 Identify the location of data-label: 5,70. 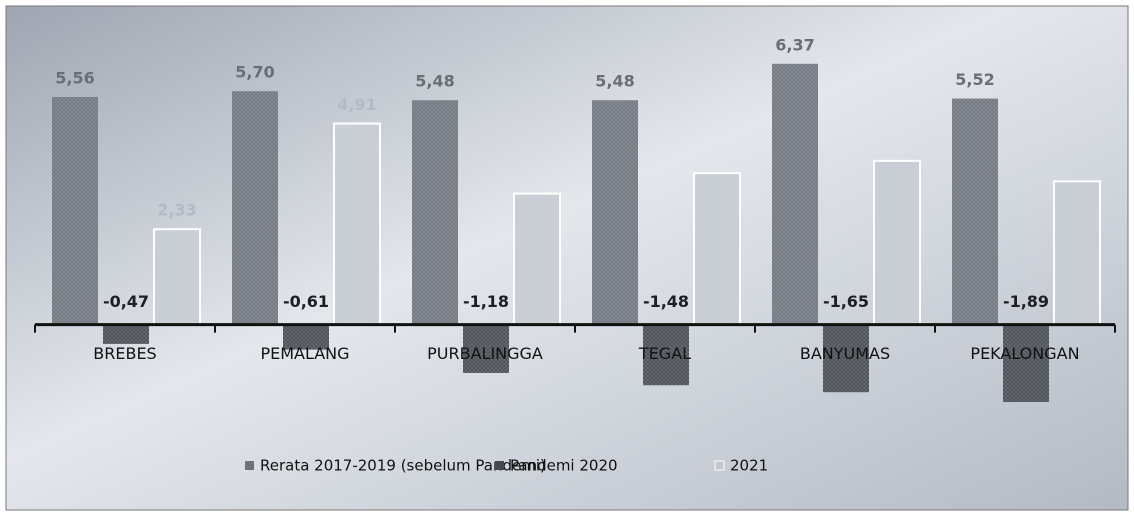
(254, 72).